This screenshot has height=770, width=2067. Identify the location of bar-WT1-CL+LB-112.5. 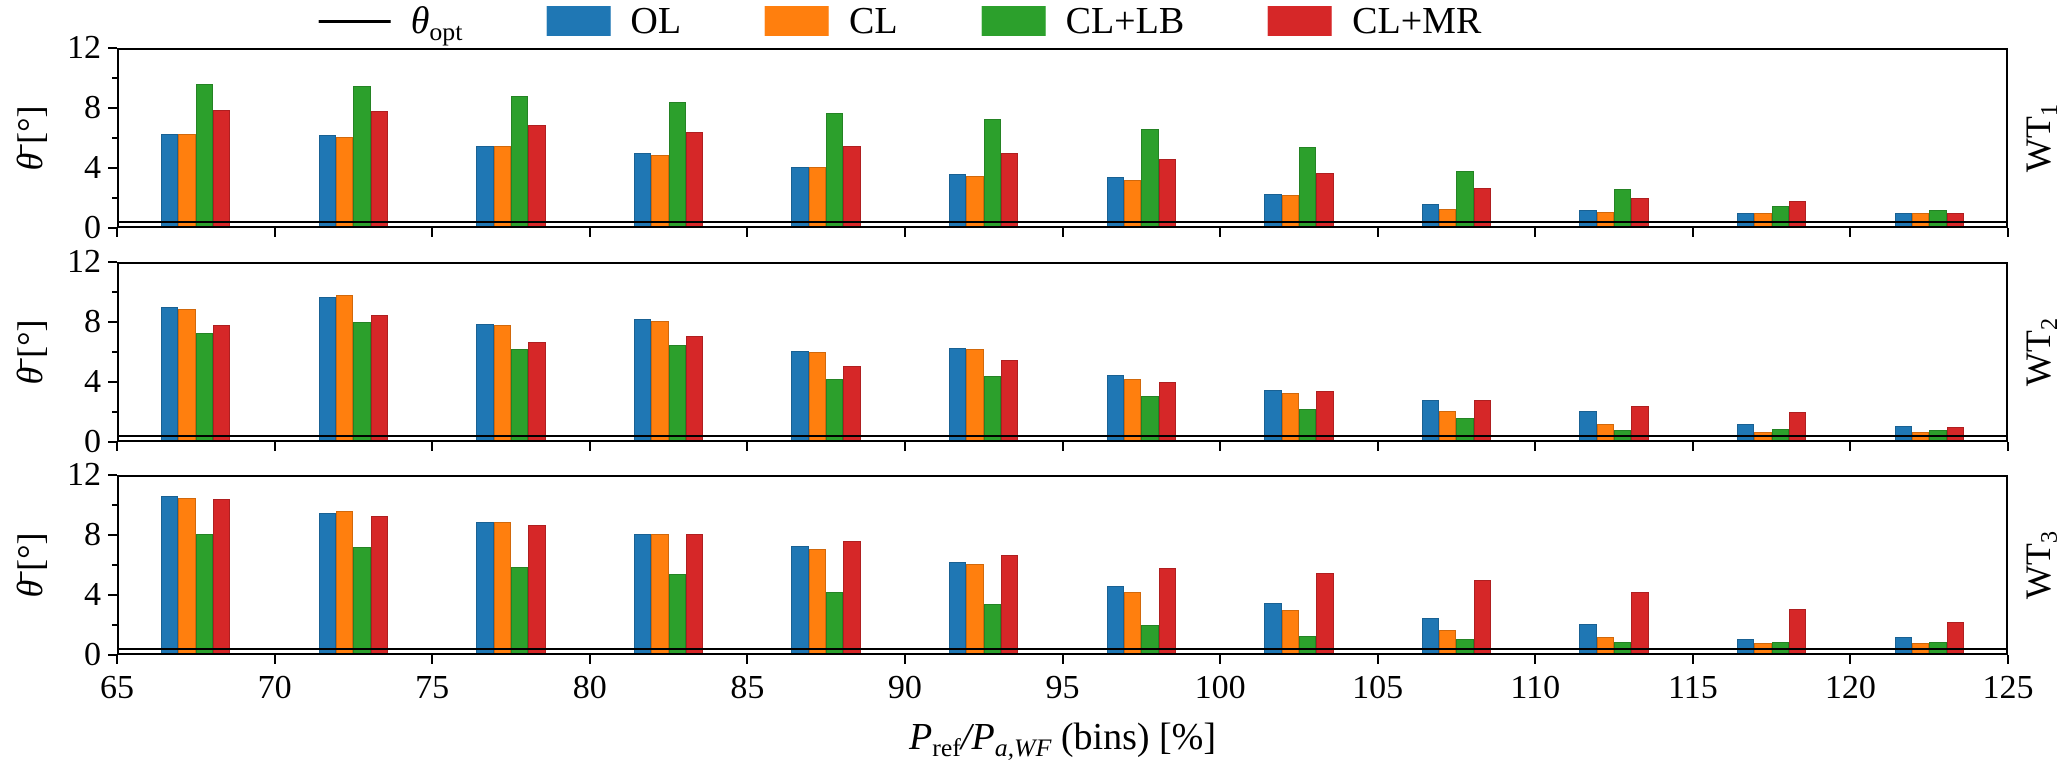
(1623, 208).